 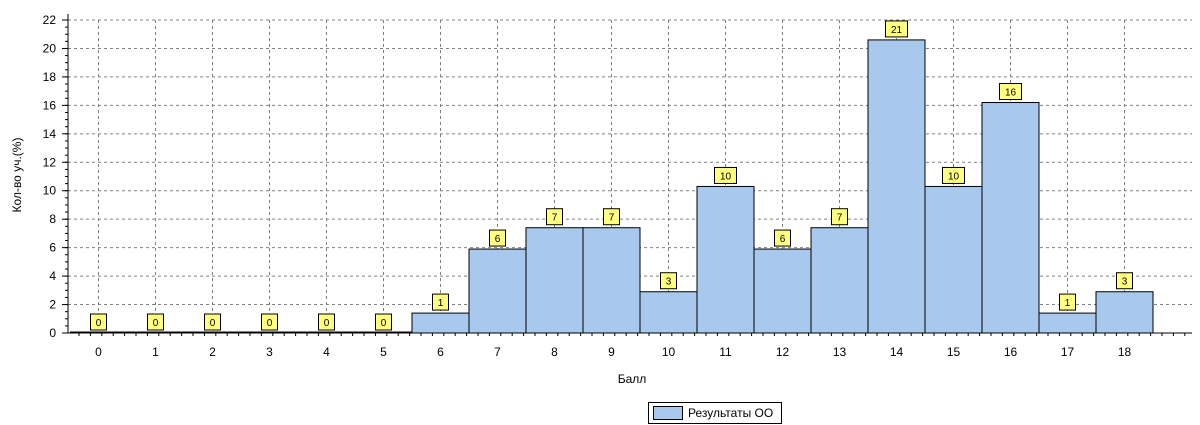 I want to click on x-tick-label: 11, so click(x=725, y=352).